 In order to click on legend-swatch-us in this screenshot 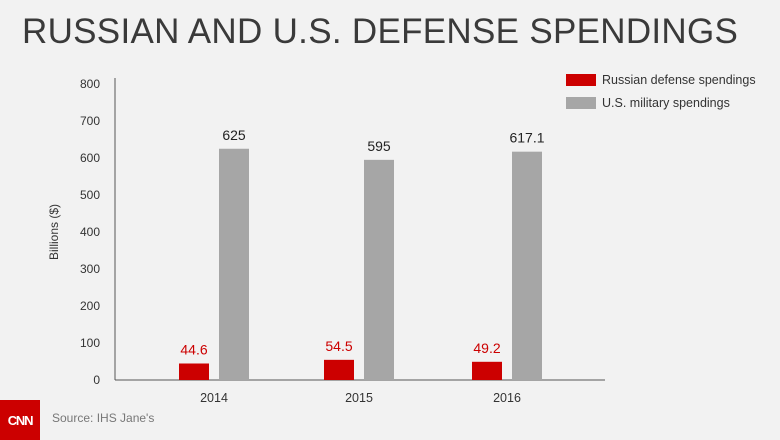, I will do `click(581, 103)`.